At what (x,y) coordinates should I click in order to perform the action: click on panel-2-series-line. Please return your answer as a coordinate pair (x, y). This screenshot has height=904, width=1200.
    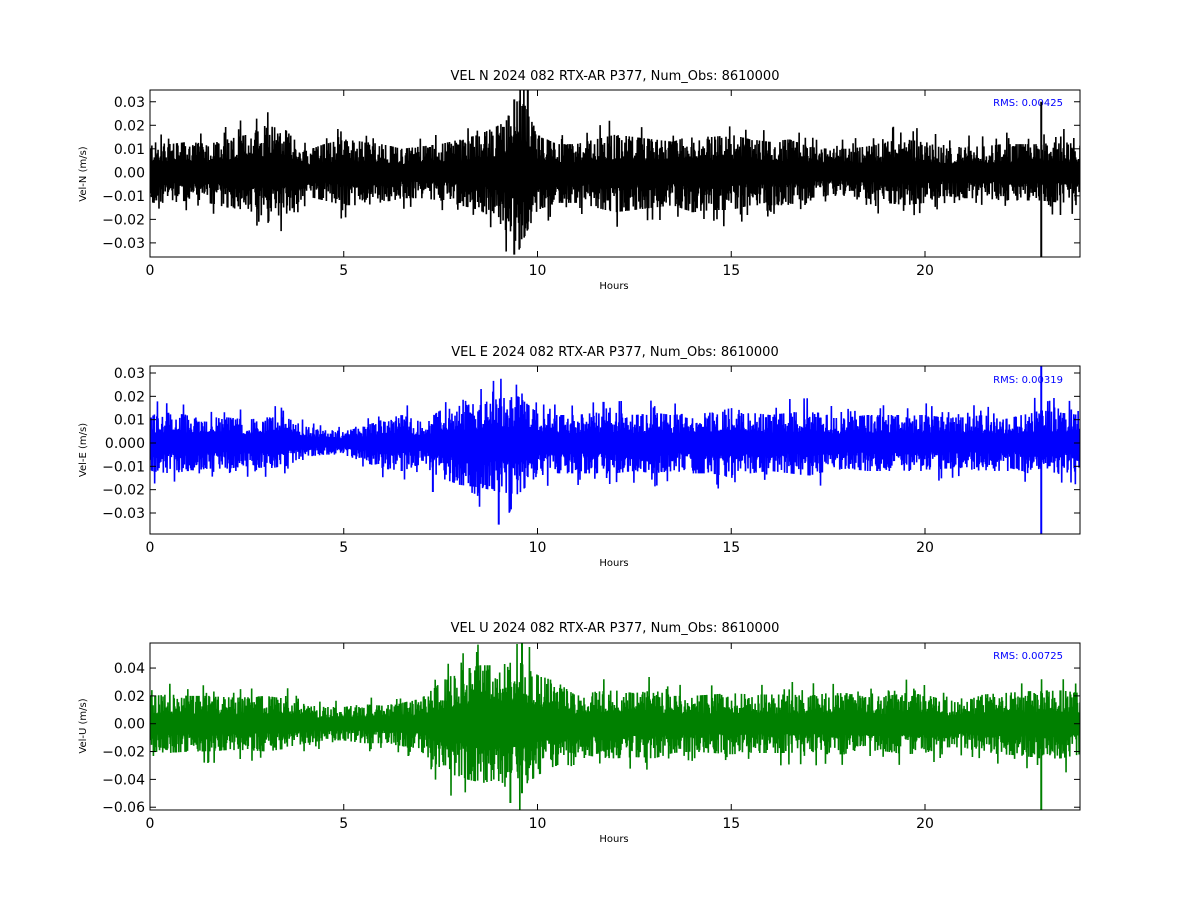
    Looking at the image, I should click on (615, 445).